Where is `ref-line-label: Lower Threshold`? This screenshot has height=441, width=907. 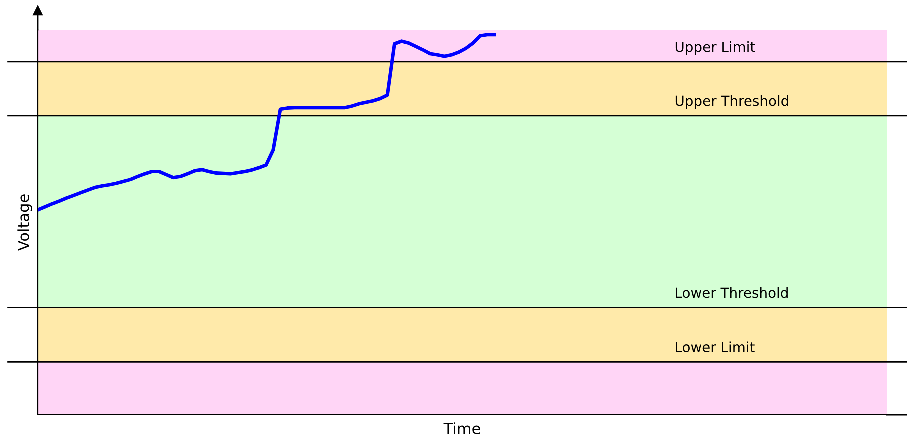 ref-line-label: Lower Threshold is located at coordinates (732, 292).